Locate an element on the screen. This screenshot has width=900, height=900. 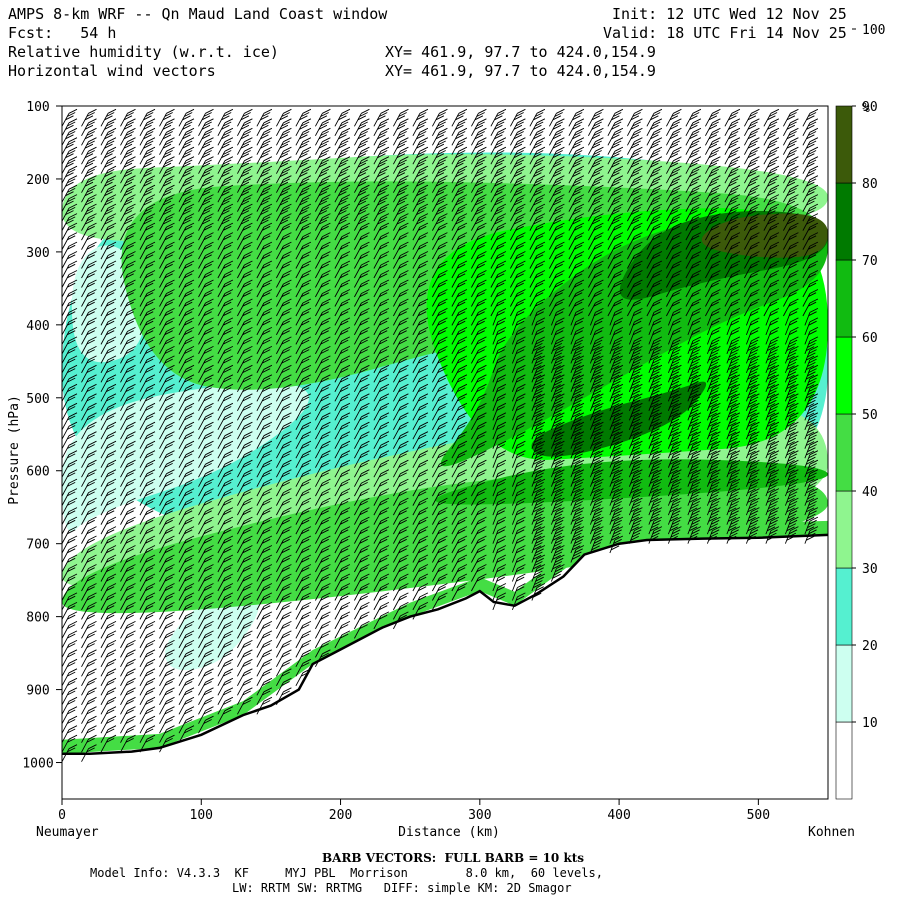
y-tick-label: 700 is located at coordinates (37, 545).